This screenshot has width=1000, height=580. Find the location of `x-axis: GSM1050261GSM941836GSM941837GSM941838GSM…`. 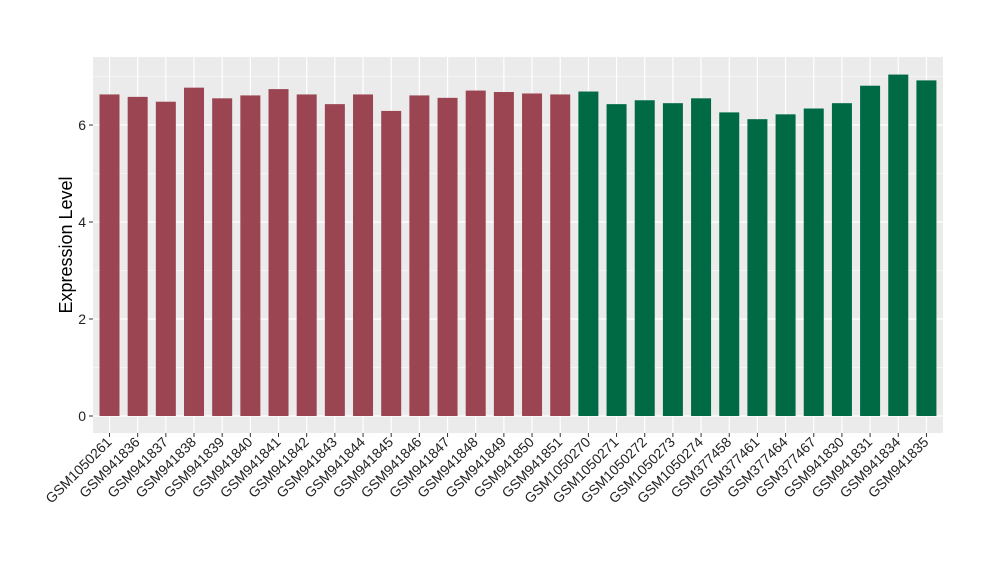

x-axis: GSM1050261GSM941836GSM941837GSM941838GSM… is located at coordinates (487, 469).